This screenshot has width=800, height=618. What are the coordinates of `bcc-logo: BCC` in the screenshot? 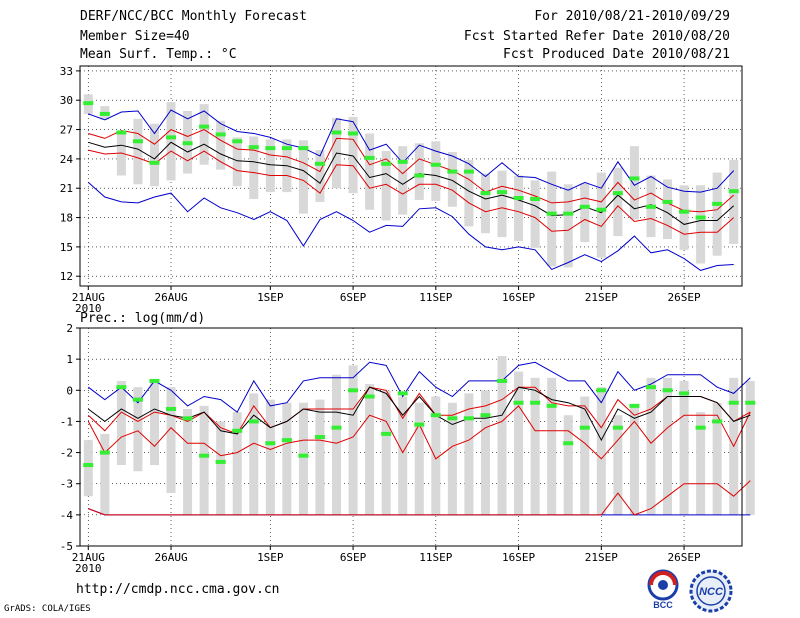 It's located at (663, 589).